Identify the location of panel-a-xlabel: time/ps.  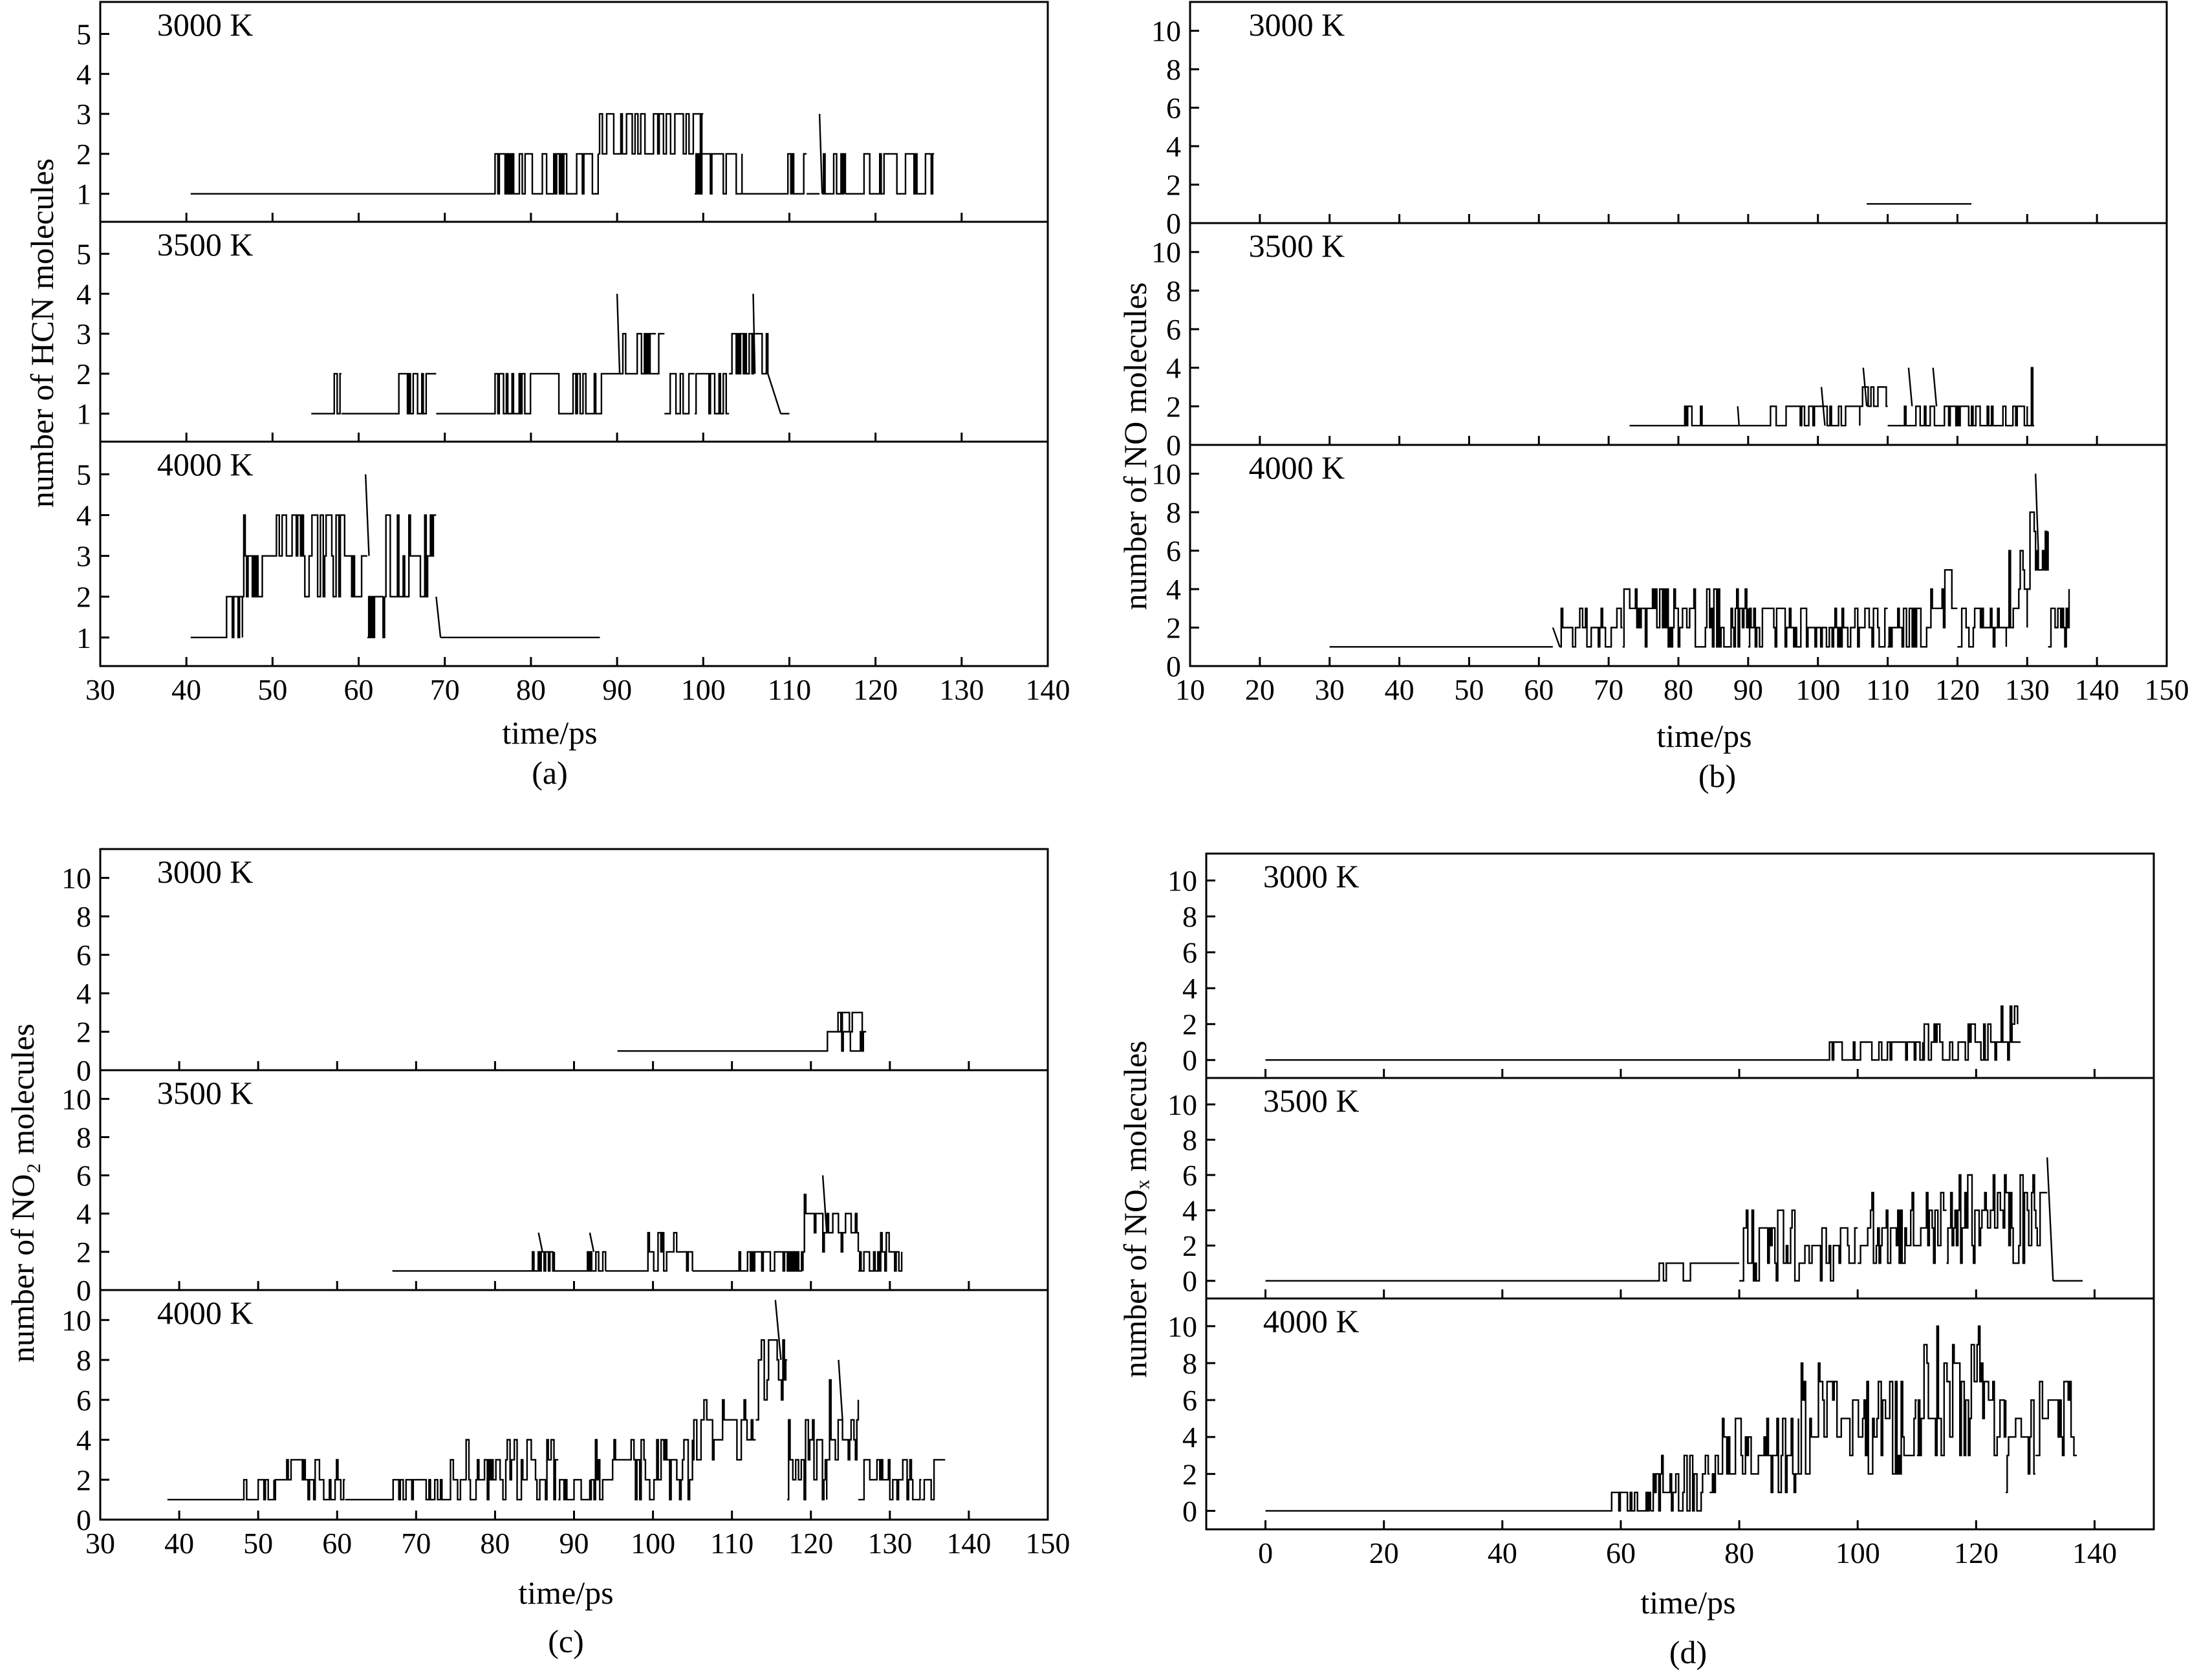
(549, 733).